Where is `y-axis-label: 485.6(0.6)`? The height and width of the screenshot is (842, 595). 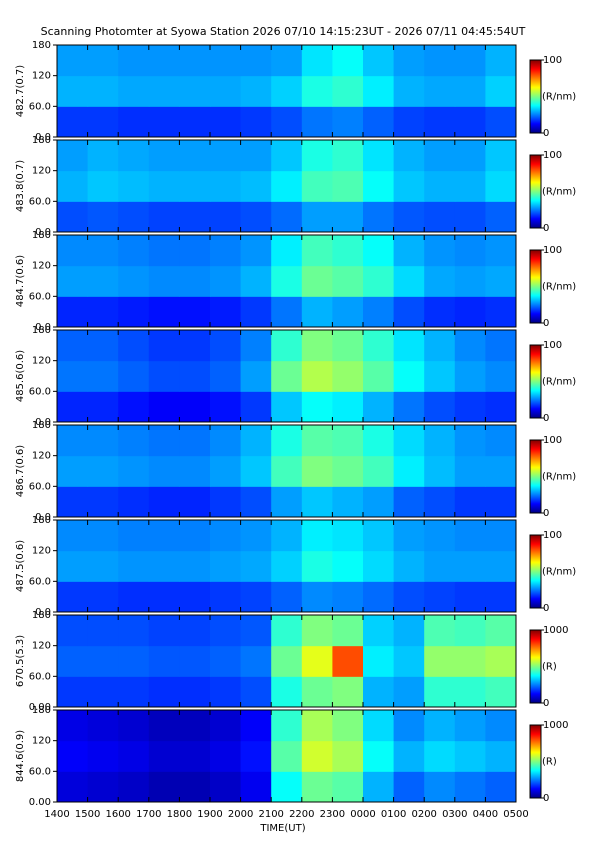
y-axis-label: 485.6(0.6) is located at coordinates (20, 376).